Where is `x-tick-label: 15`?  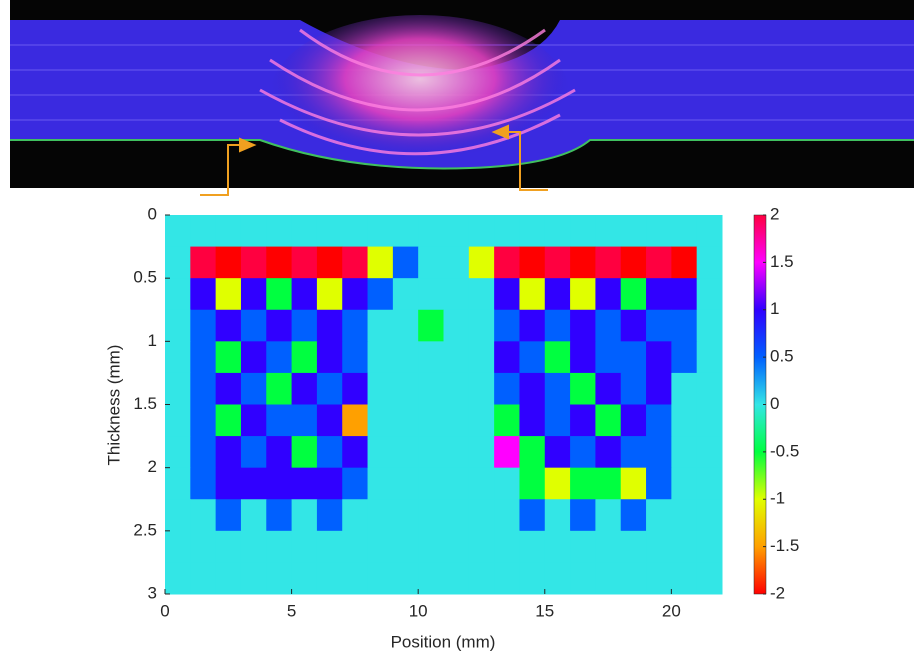 x-tick-label: 15 is located at coordinates (544, 610).